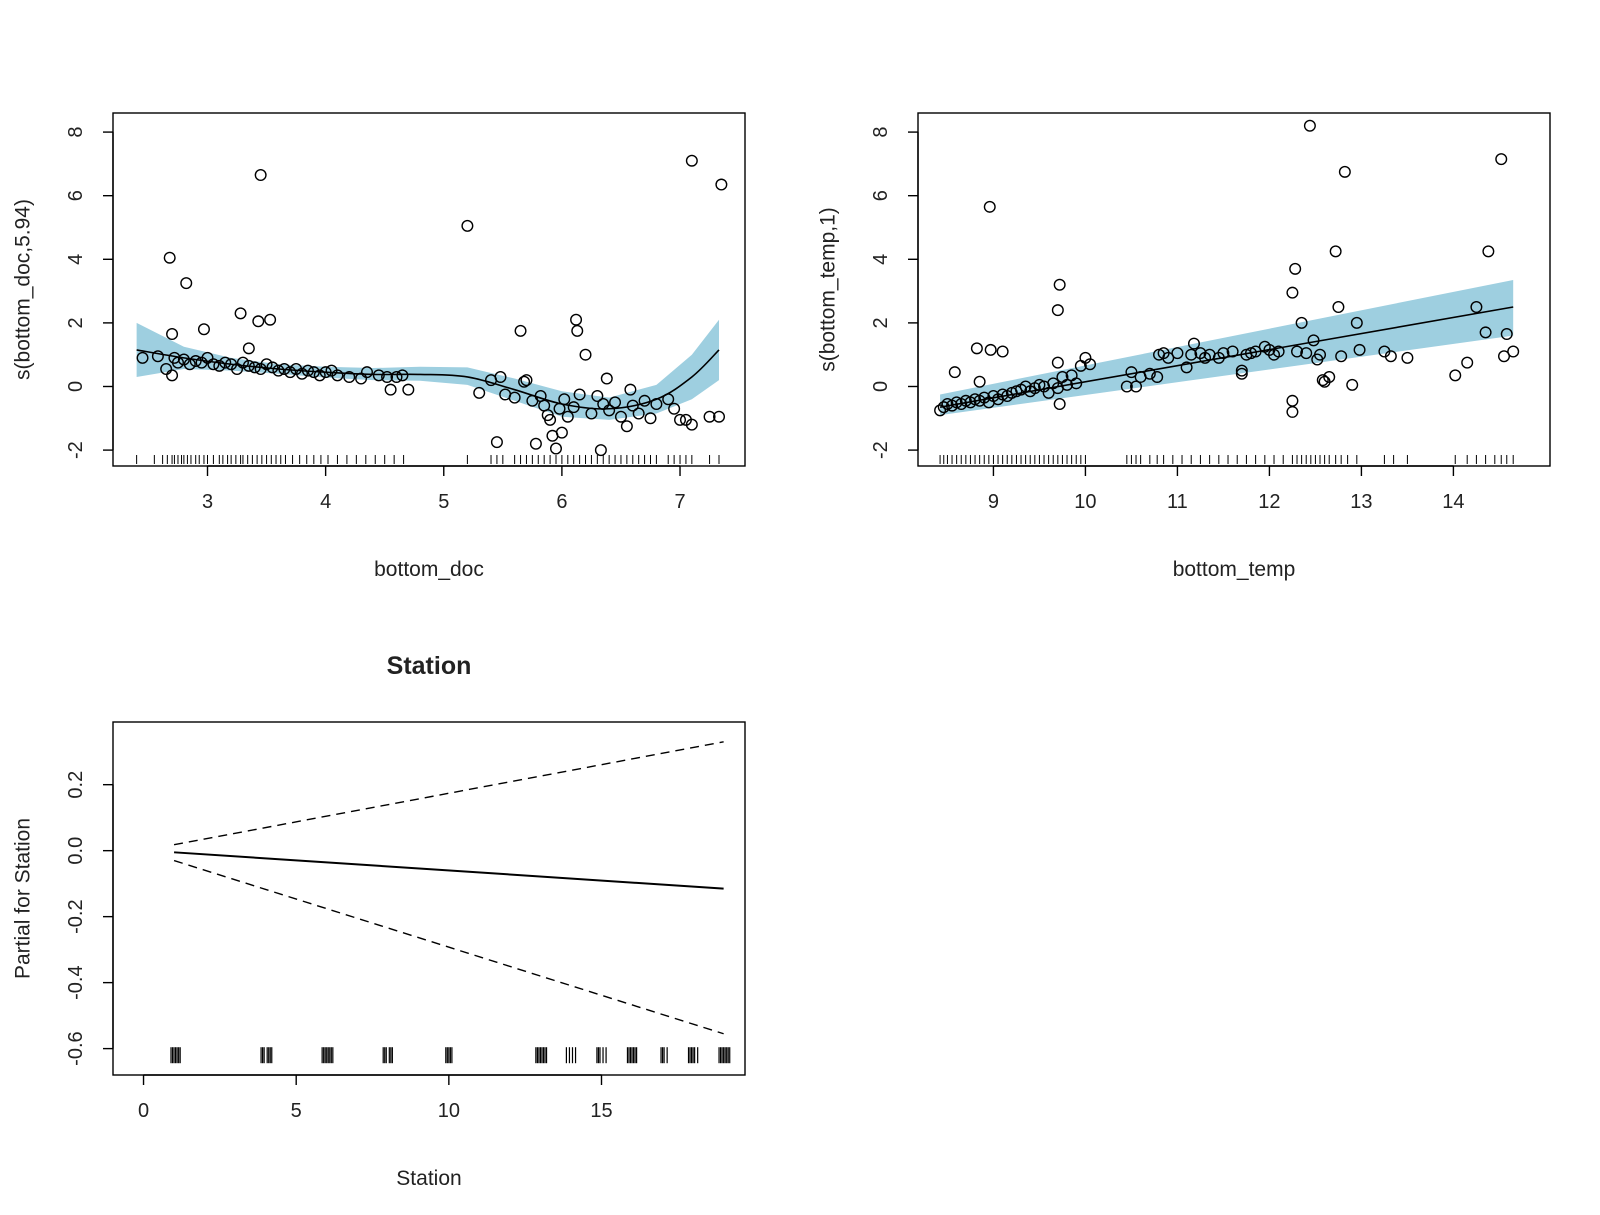  What do you see at coordinates (76, 1048) in the screenshot?
I see `y-tick-label: -0.6` at bounding box center [76, 1048].